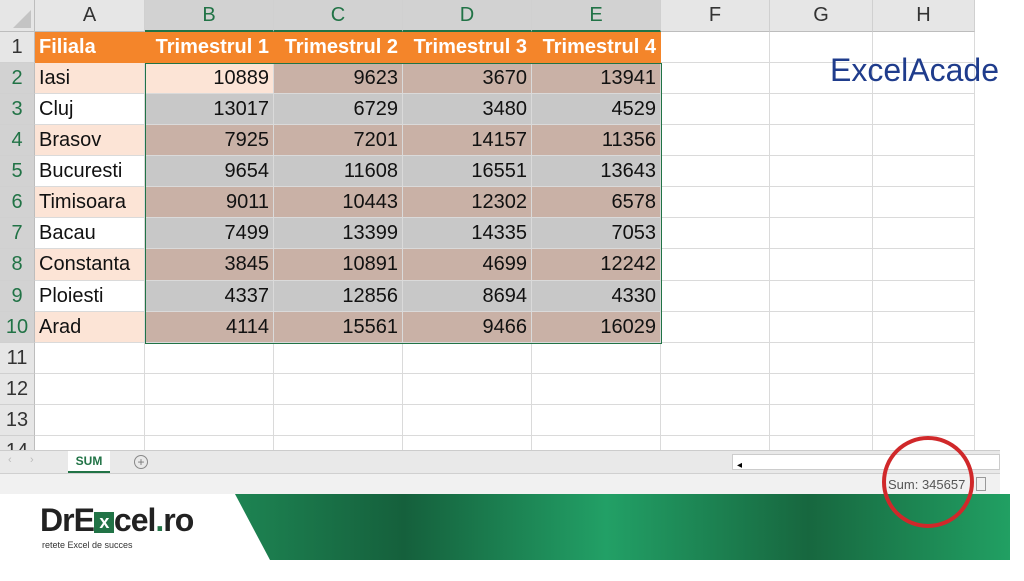 Image resolution: width=1024 pixels, height=581 pixels. Describe the element at coordinates (90, 327) in the screenshot. I see `cell-A10: Arad` at that location.